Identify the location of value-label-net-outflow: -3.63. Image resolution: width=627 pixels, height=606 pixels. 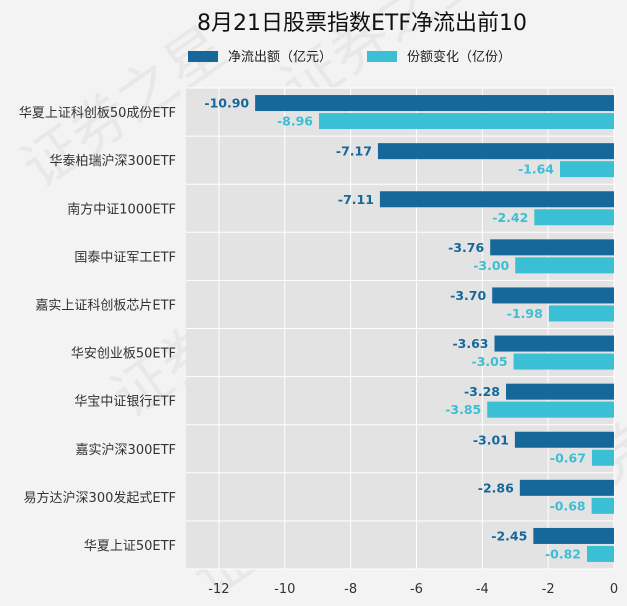
(470, 343).